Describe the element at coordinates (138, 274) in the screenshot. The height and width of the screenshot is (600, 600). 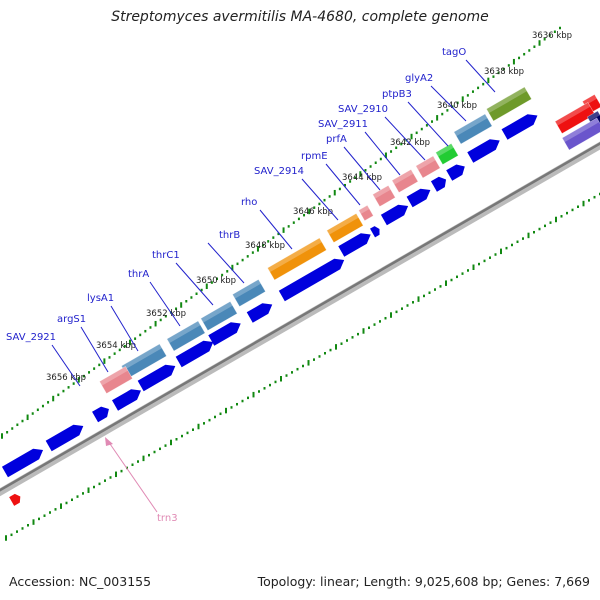
I see `gene-name: thrA` at that location.